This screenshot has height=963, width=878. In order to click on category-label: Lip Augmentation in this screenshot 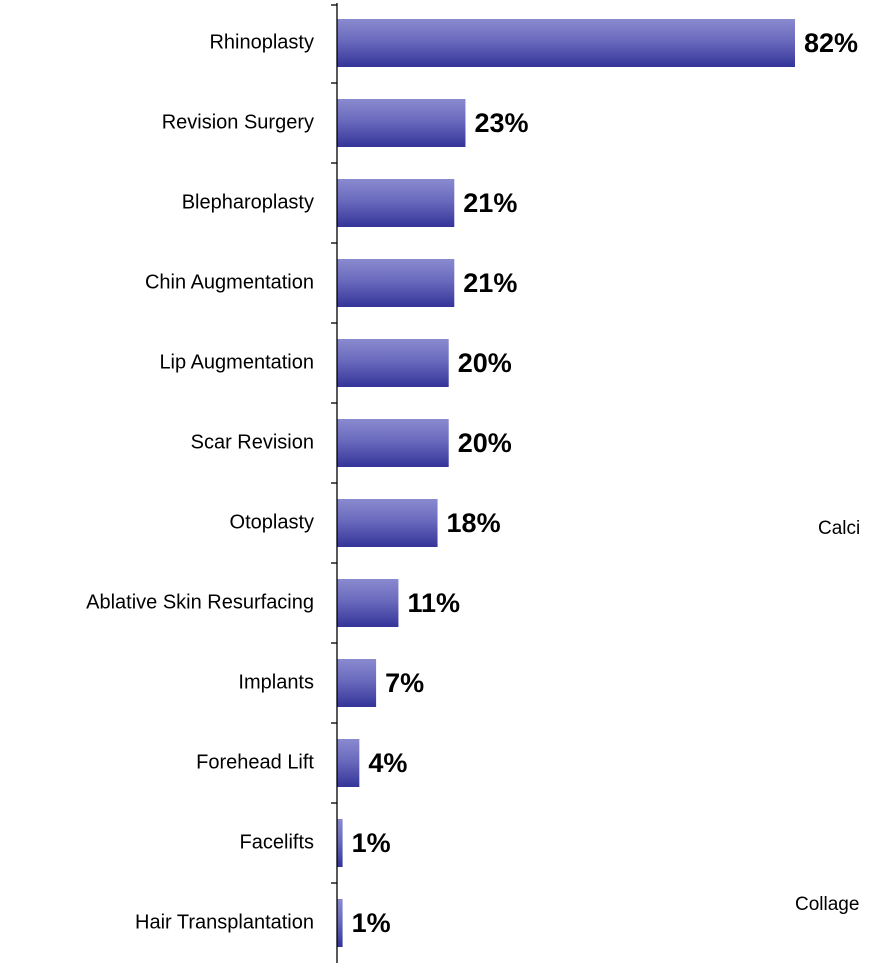, I will do `click(236, 362)`.